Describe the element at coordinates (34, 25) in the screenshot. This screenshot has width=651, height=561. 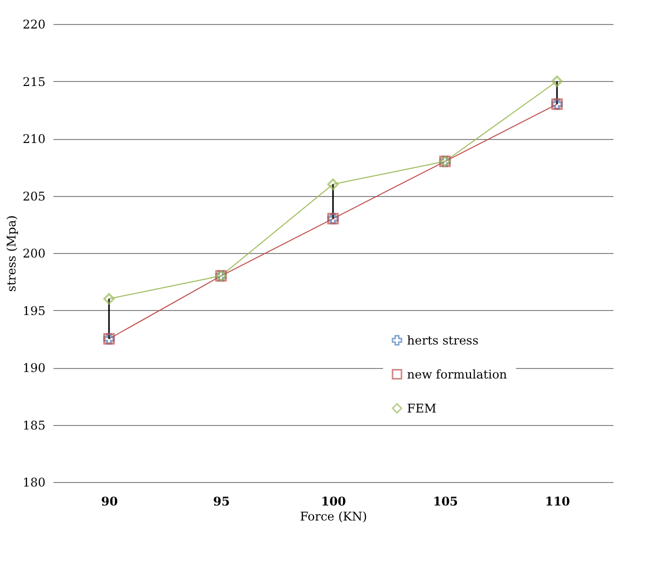
I see `y-tick-label: 220` at that location.